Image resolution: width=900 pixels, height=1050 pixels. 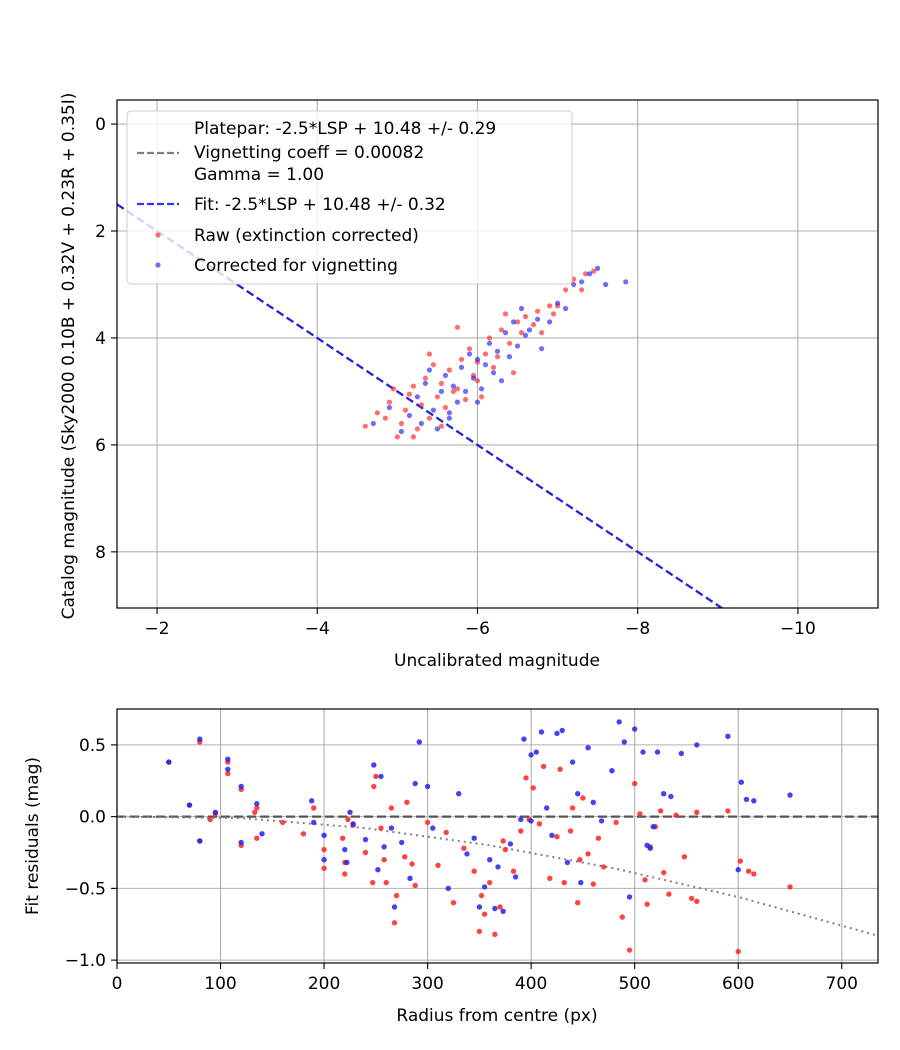 I want to click on x-tick-label: −6, so click(x=477, y=629).